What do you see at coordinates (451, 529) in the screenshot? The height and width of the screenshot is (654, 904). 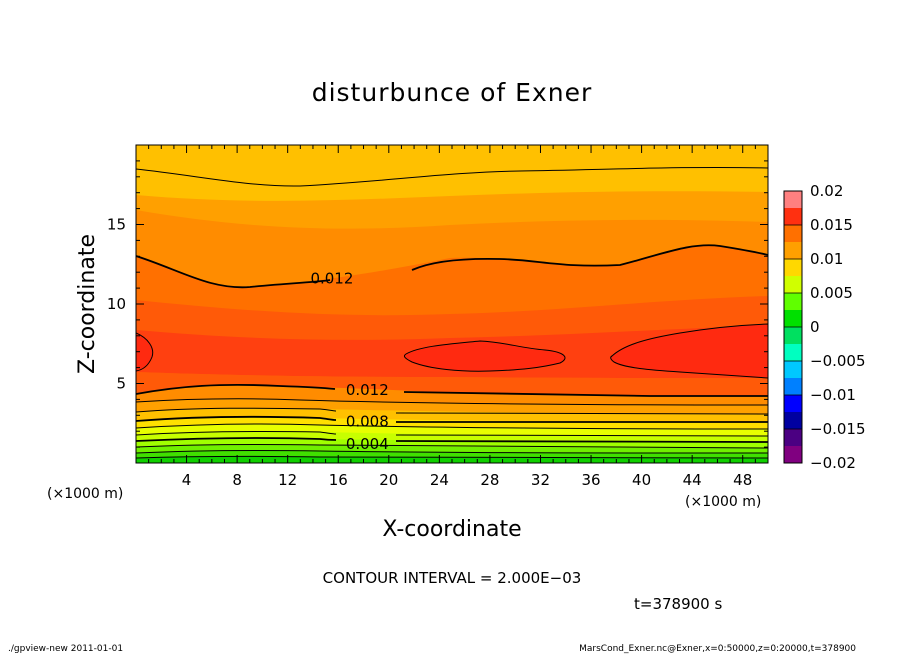 I see `x-axis-label: X-coordinate` at bounding box center [451, 529].